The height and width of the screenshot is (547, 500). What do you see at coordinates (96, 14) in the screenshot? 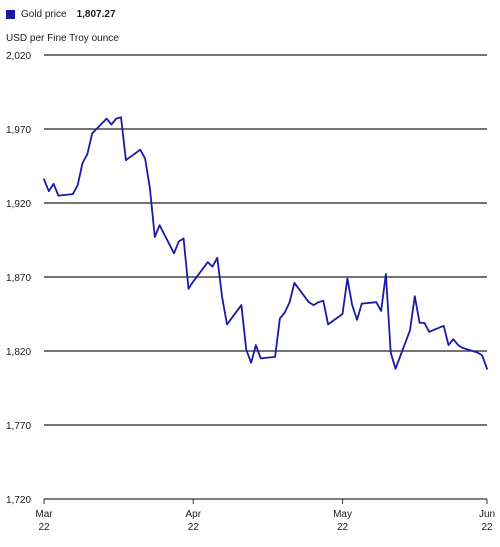
I see `legend-value: 1,807.27` at bounding box center [96, 14].